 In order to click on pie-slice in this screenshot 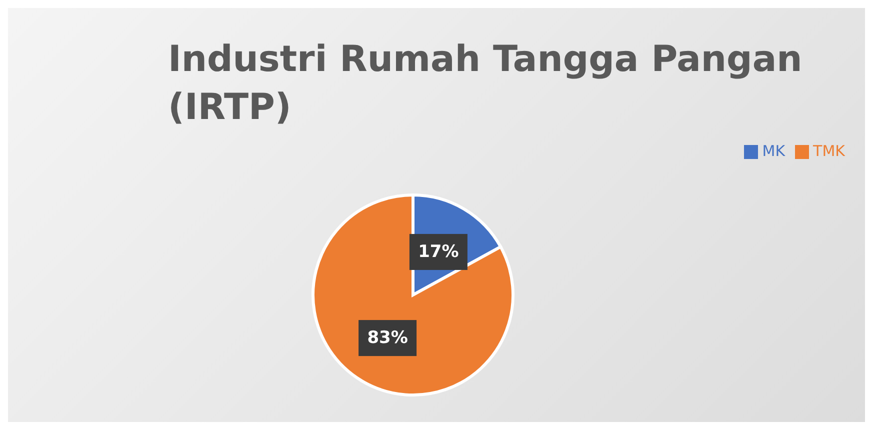, I will do `click(413, 295)`.